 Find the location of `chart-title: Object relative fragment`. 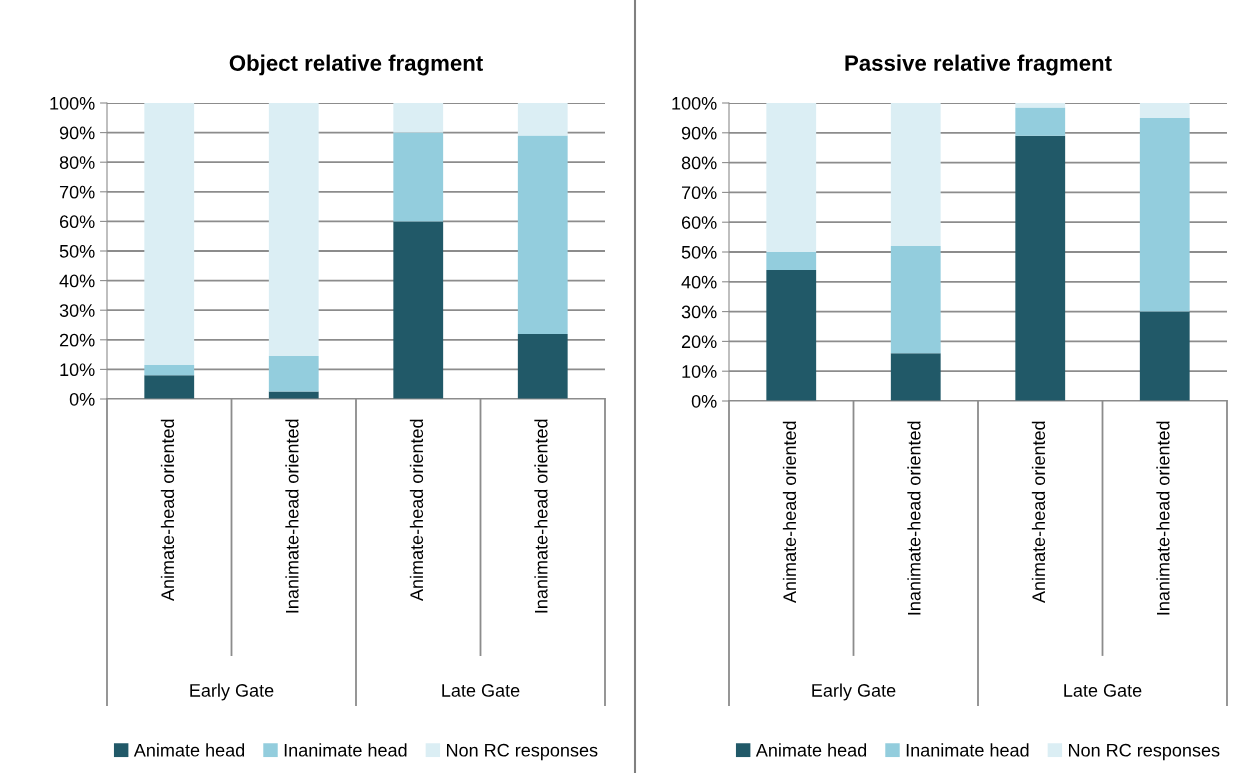

chart-title: Object relative fragment is located at coordinates (356, 65).